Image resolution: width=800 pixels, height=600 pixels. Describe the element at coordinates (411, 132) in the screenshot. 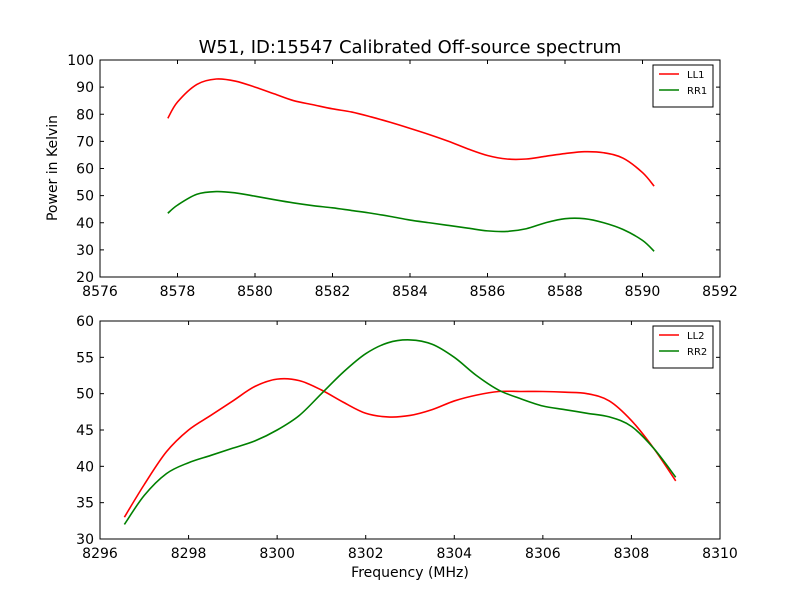

I see `series-line-ll1` at that location.